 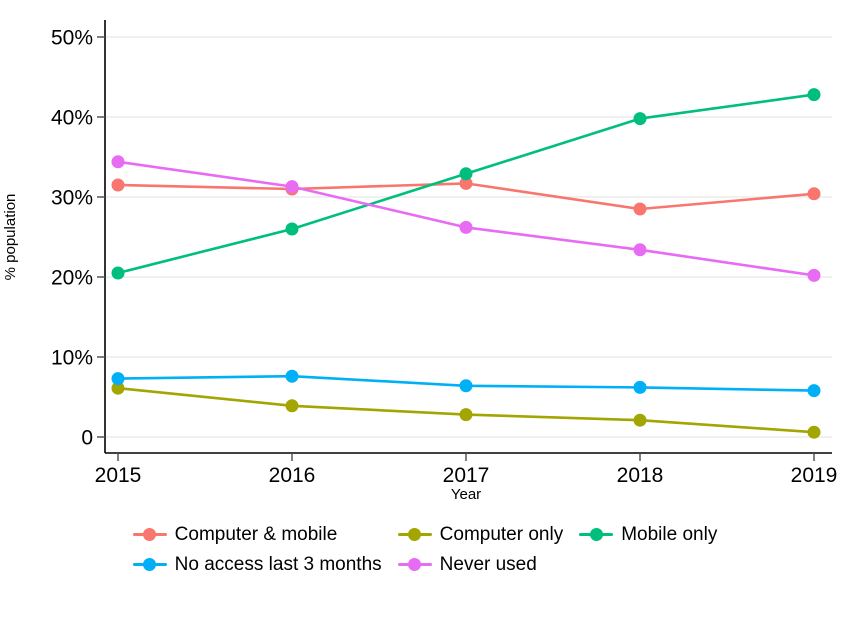 What do you see at coordinates (501, 534) in the screenshot?
I see `legend-label: Computer only` at bounding box center [501, 534].